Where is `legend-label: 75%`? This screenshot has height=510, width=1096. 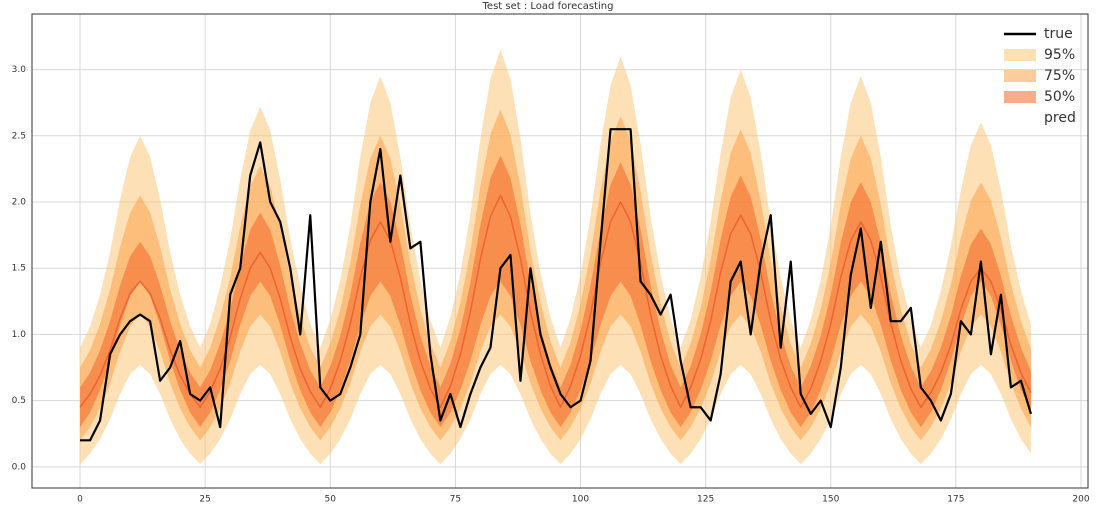 legend-label: 75% is located at coordinates (1059, 76).